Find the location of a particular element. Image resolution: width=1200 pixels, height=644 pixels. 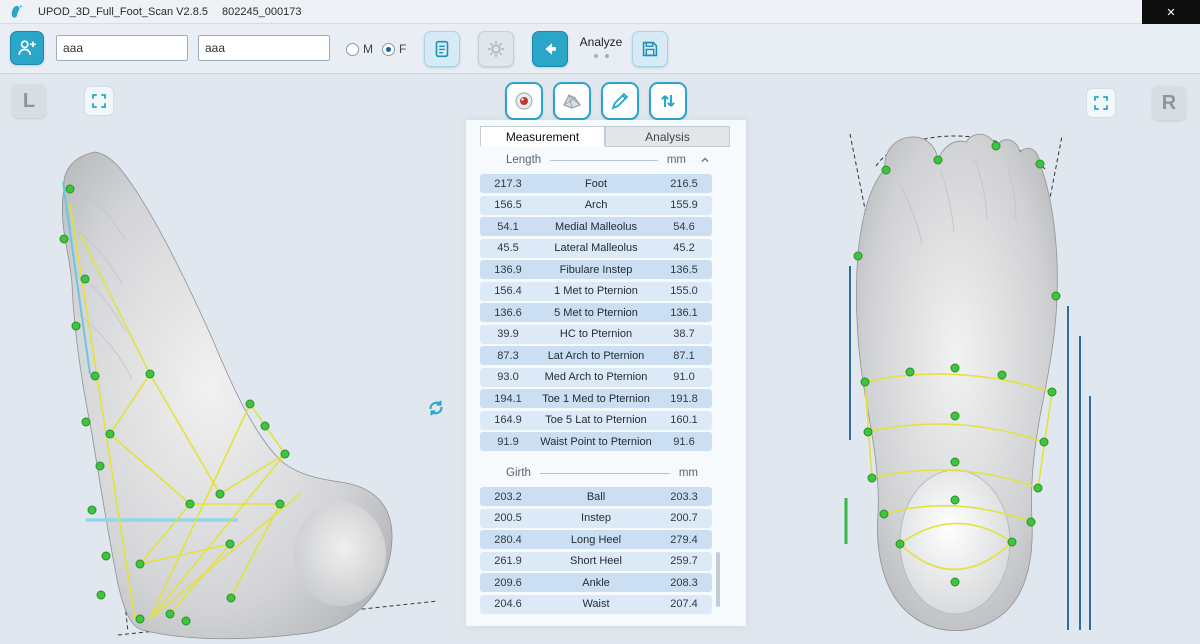

measurement-name: 5 Met to Pternion is located at coordinates (596, 312).